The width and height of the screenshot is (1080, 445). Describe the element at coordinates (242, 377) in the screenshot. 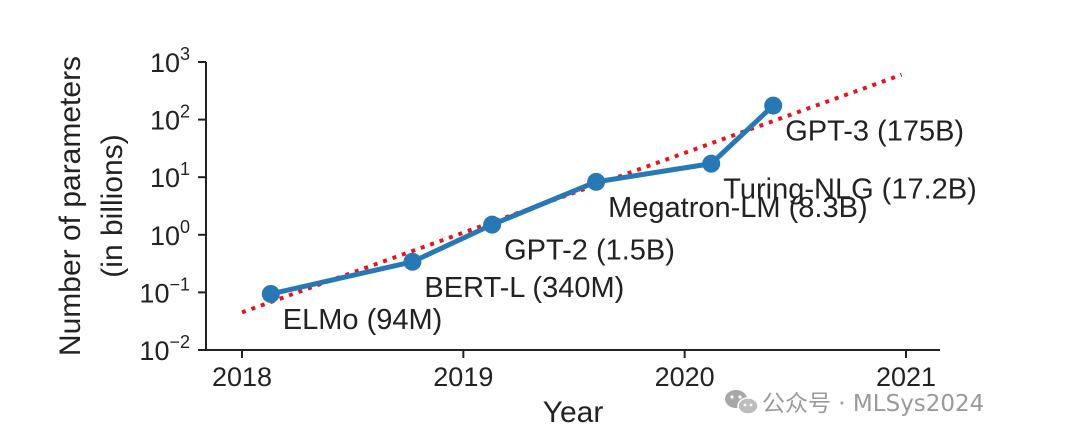

I see `x-tick-label: 2018` at that location.